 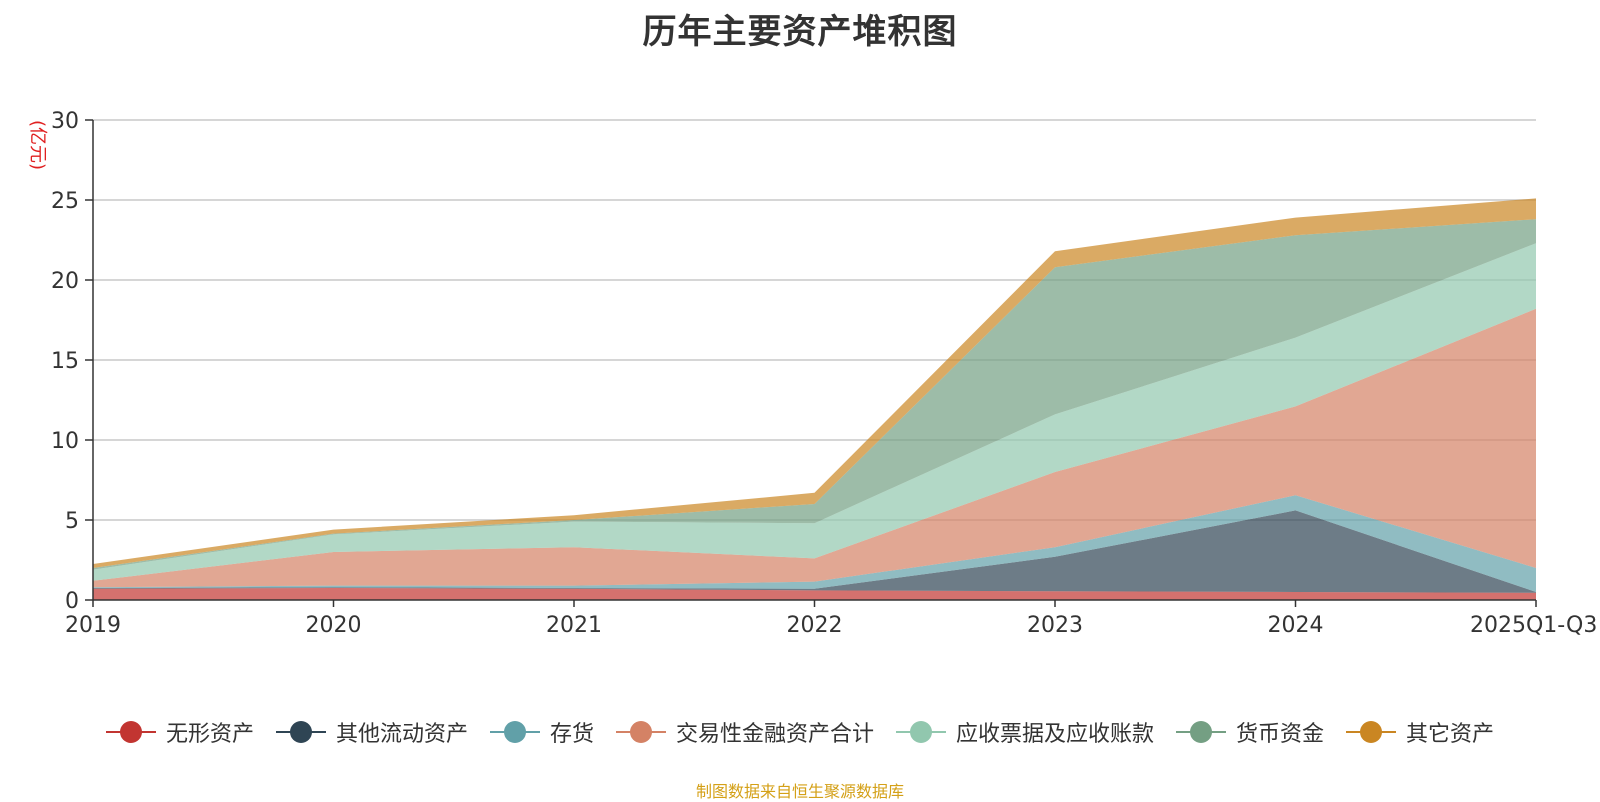 What do you see at coordinates (1533, 625) in the screenshot?
I see `x-tick-label: 2025Q1-Q3` at bounding box center [1533, 625].